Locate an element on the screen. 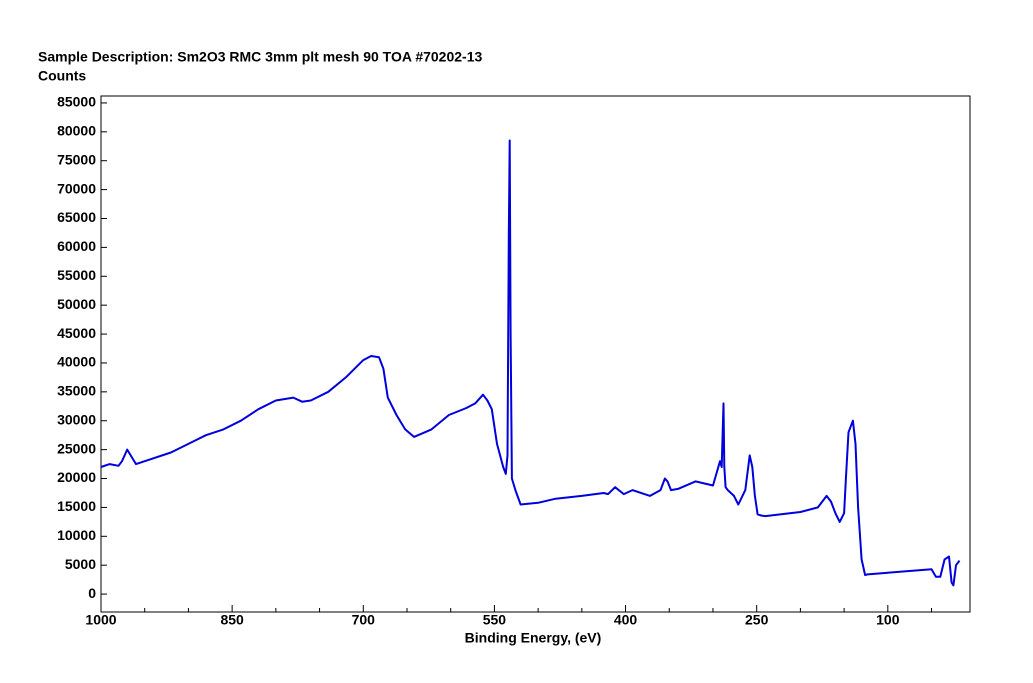 The width and height of the screenshot is (1033, 683). y-tick-label: 0 is located at coordinates (92, 593).